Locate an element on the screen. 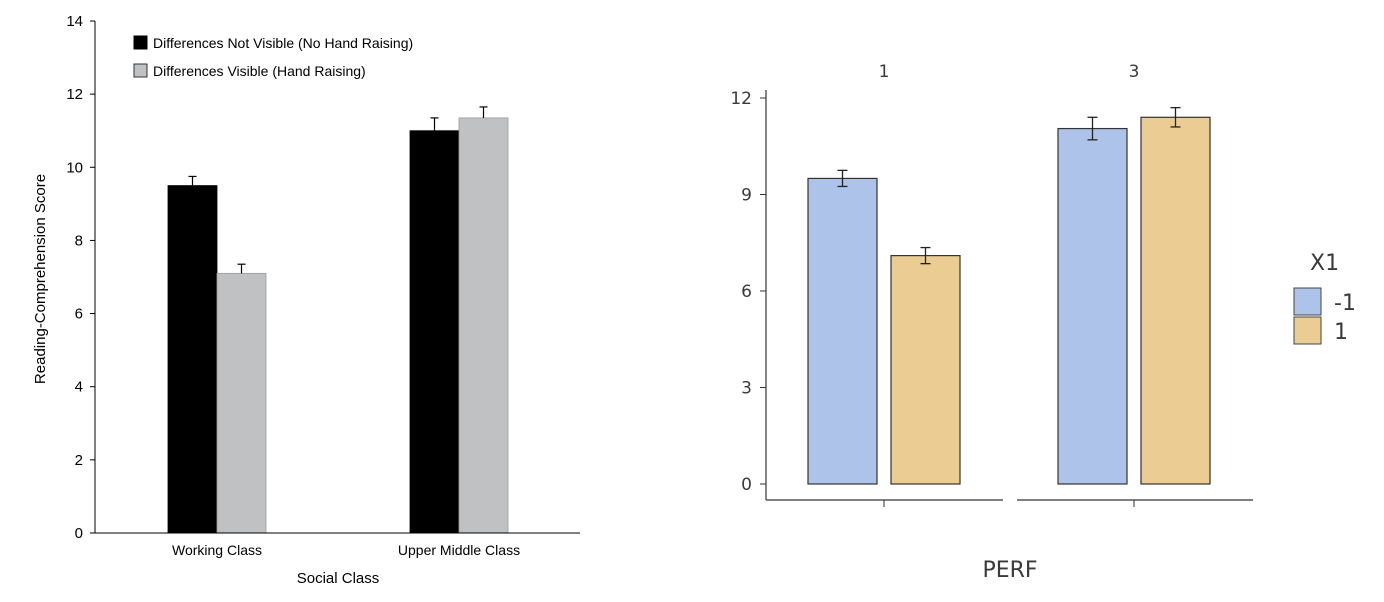  left-y-tick-label: 12 is located at coordinates (74, 94).